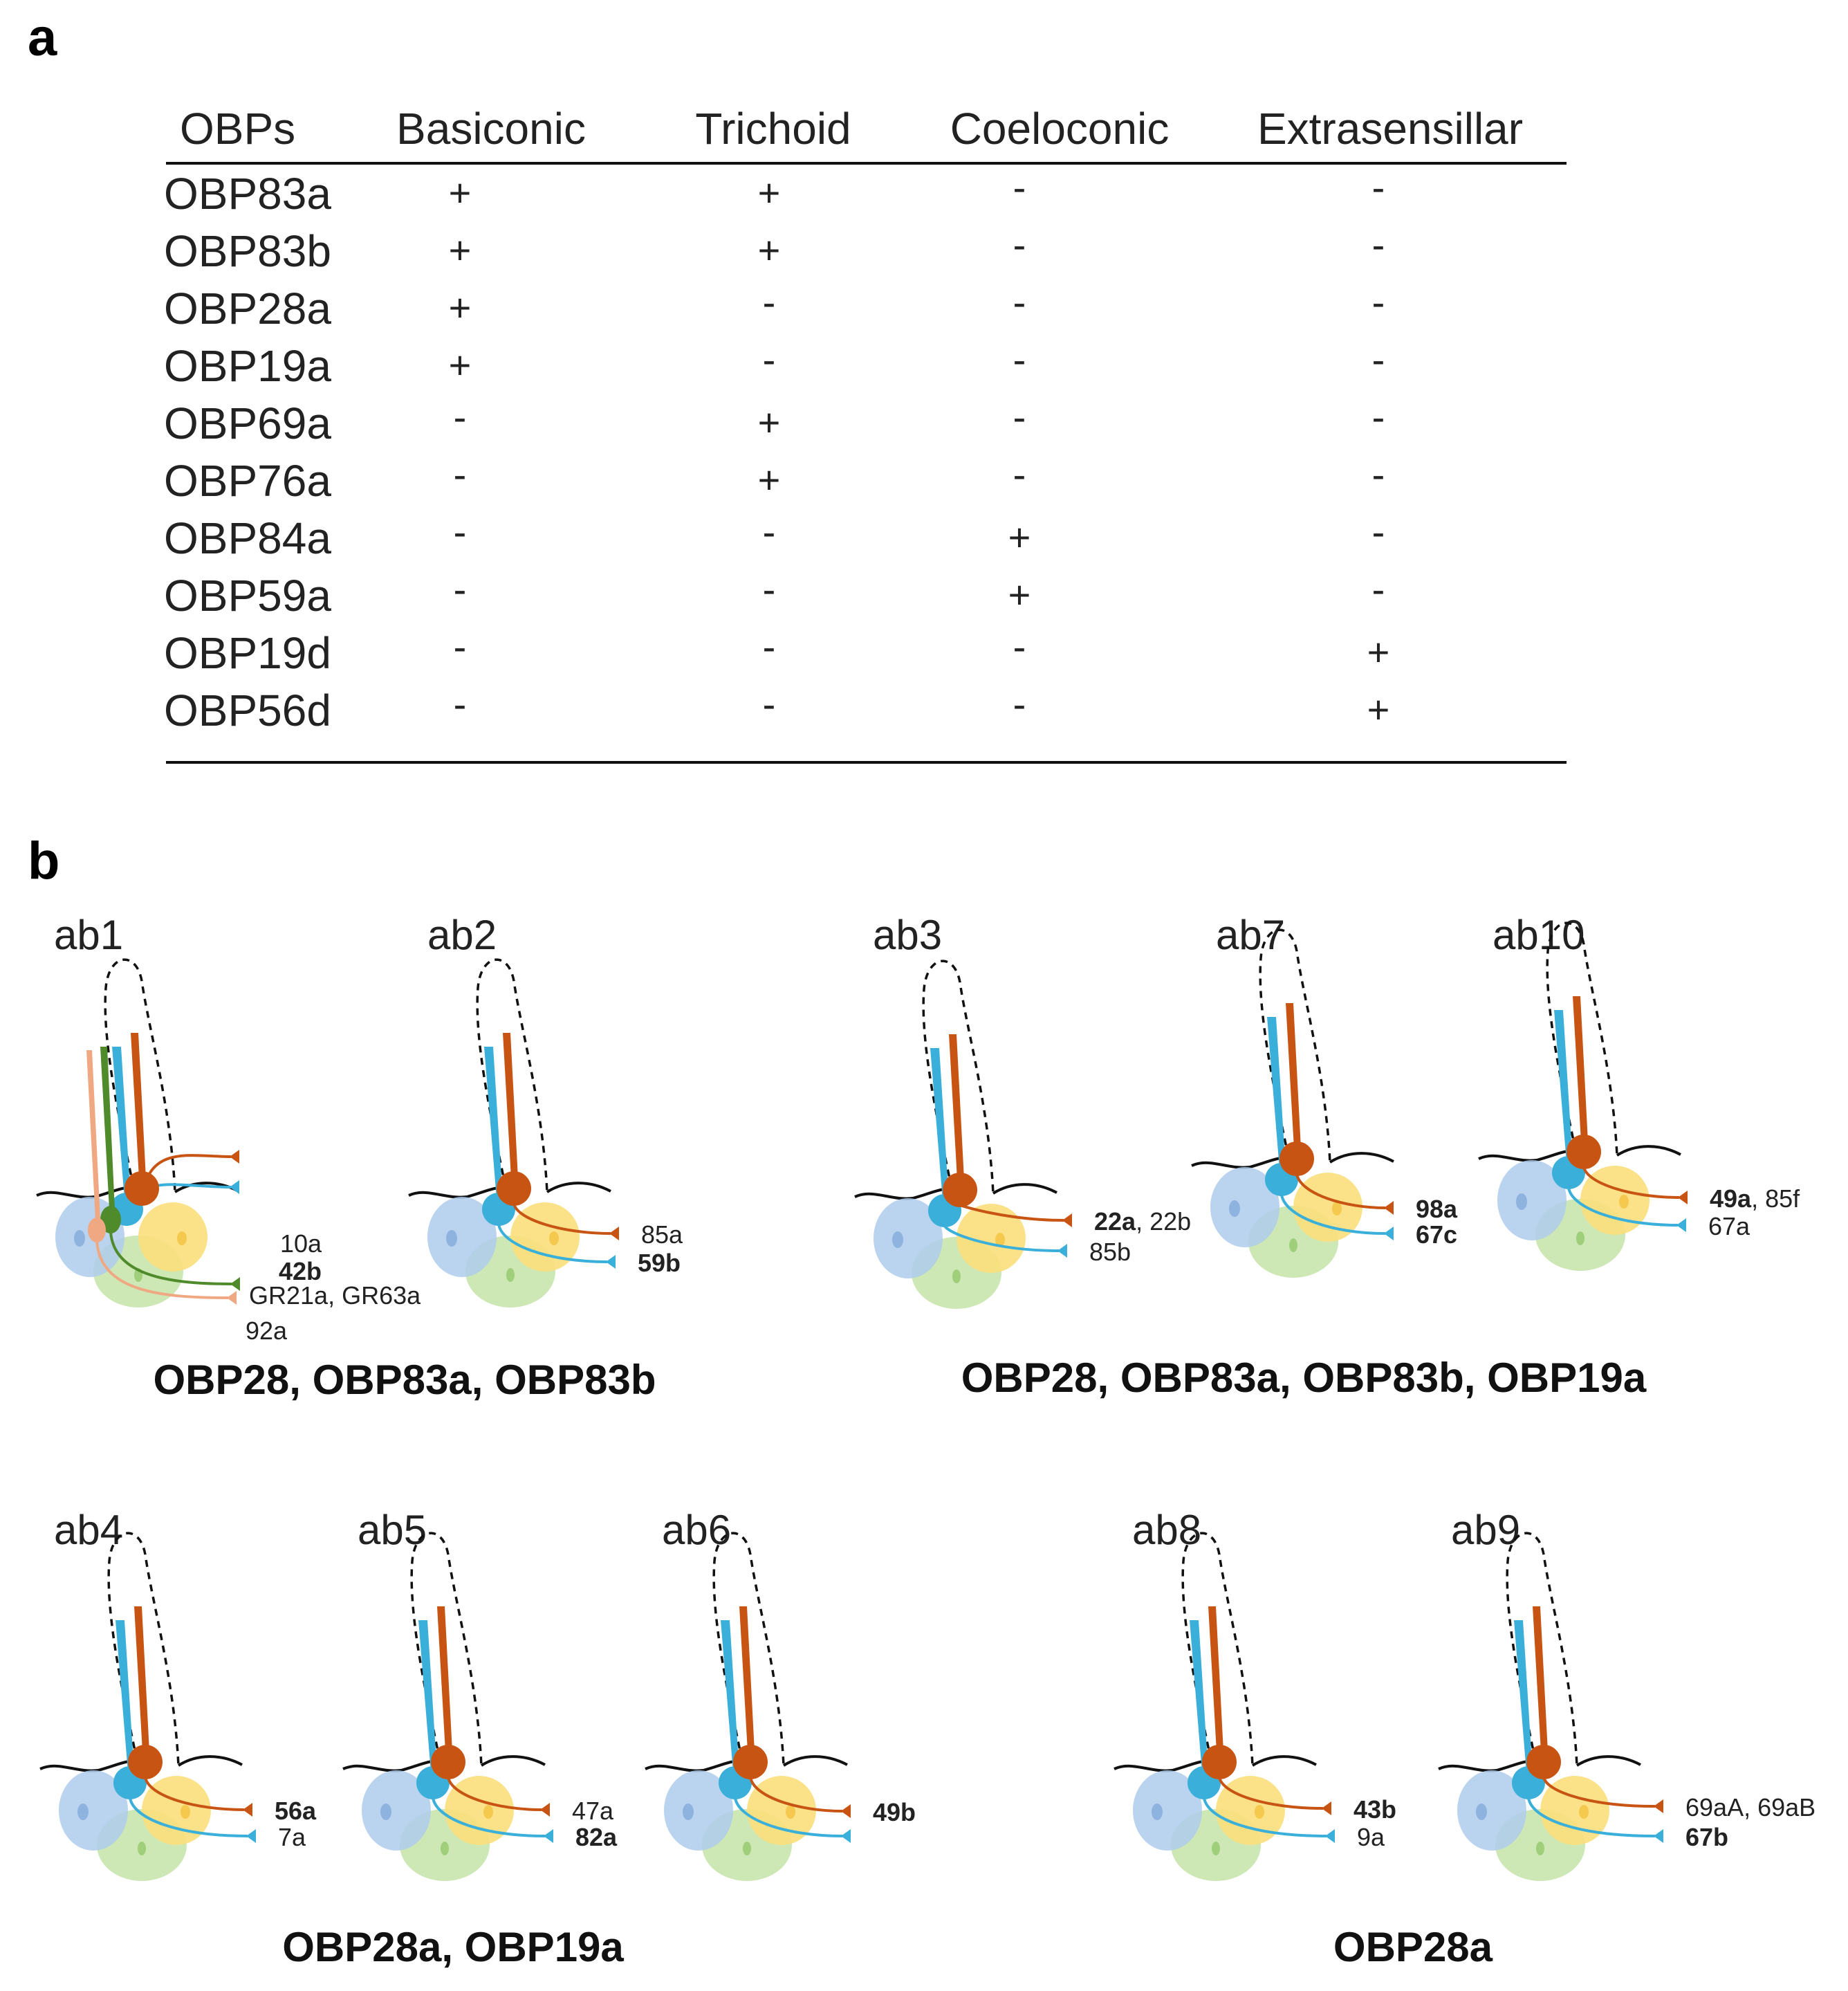 Image resolution: width=1848 pixels, height=1991 pixels. I want to click on obp-name: OBP19a, so click(247, 366).